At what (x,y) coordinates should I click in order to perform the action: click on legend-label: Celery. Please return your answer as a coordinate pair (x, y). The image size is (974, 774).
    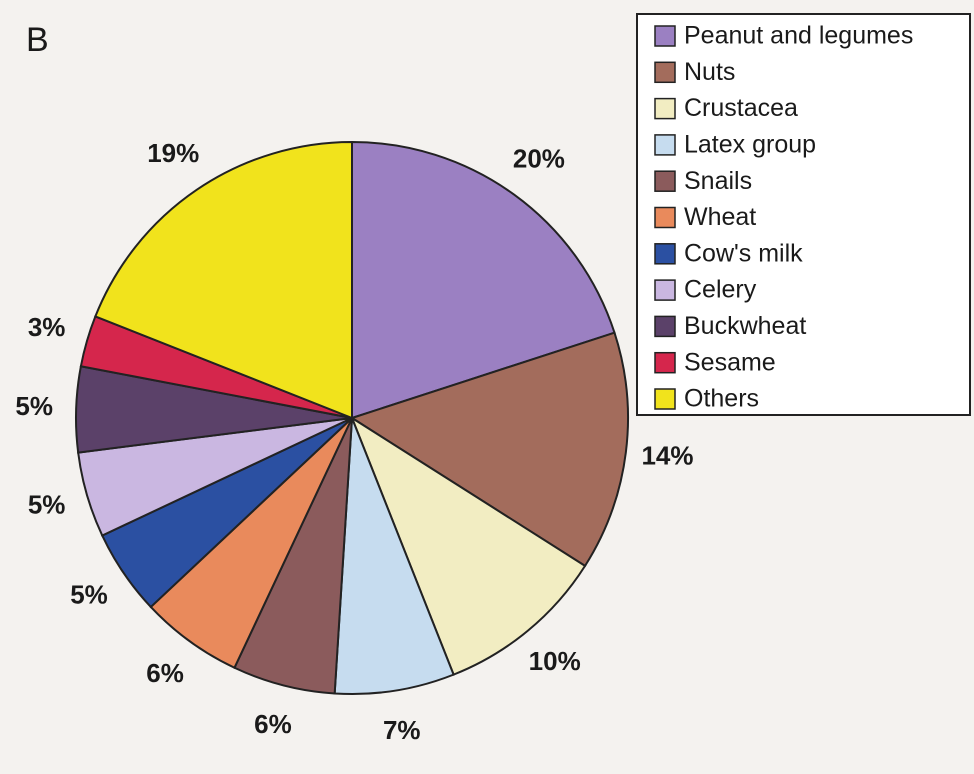
    Looking at the image, I should click on (720, 290).